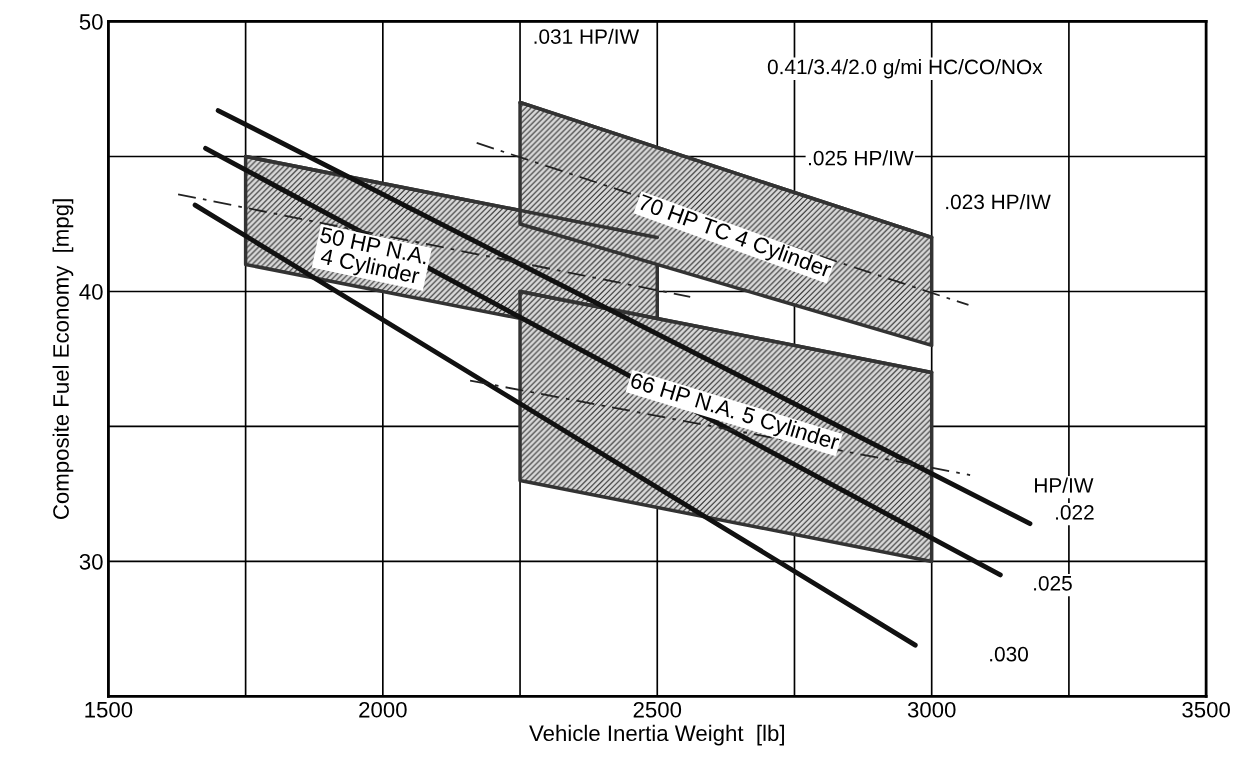 This screenshot has width=1246, height=767. I want to click on annotation: .030, so click(1009, 654).